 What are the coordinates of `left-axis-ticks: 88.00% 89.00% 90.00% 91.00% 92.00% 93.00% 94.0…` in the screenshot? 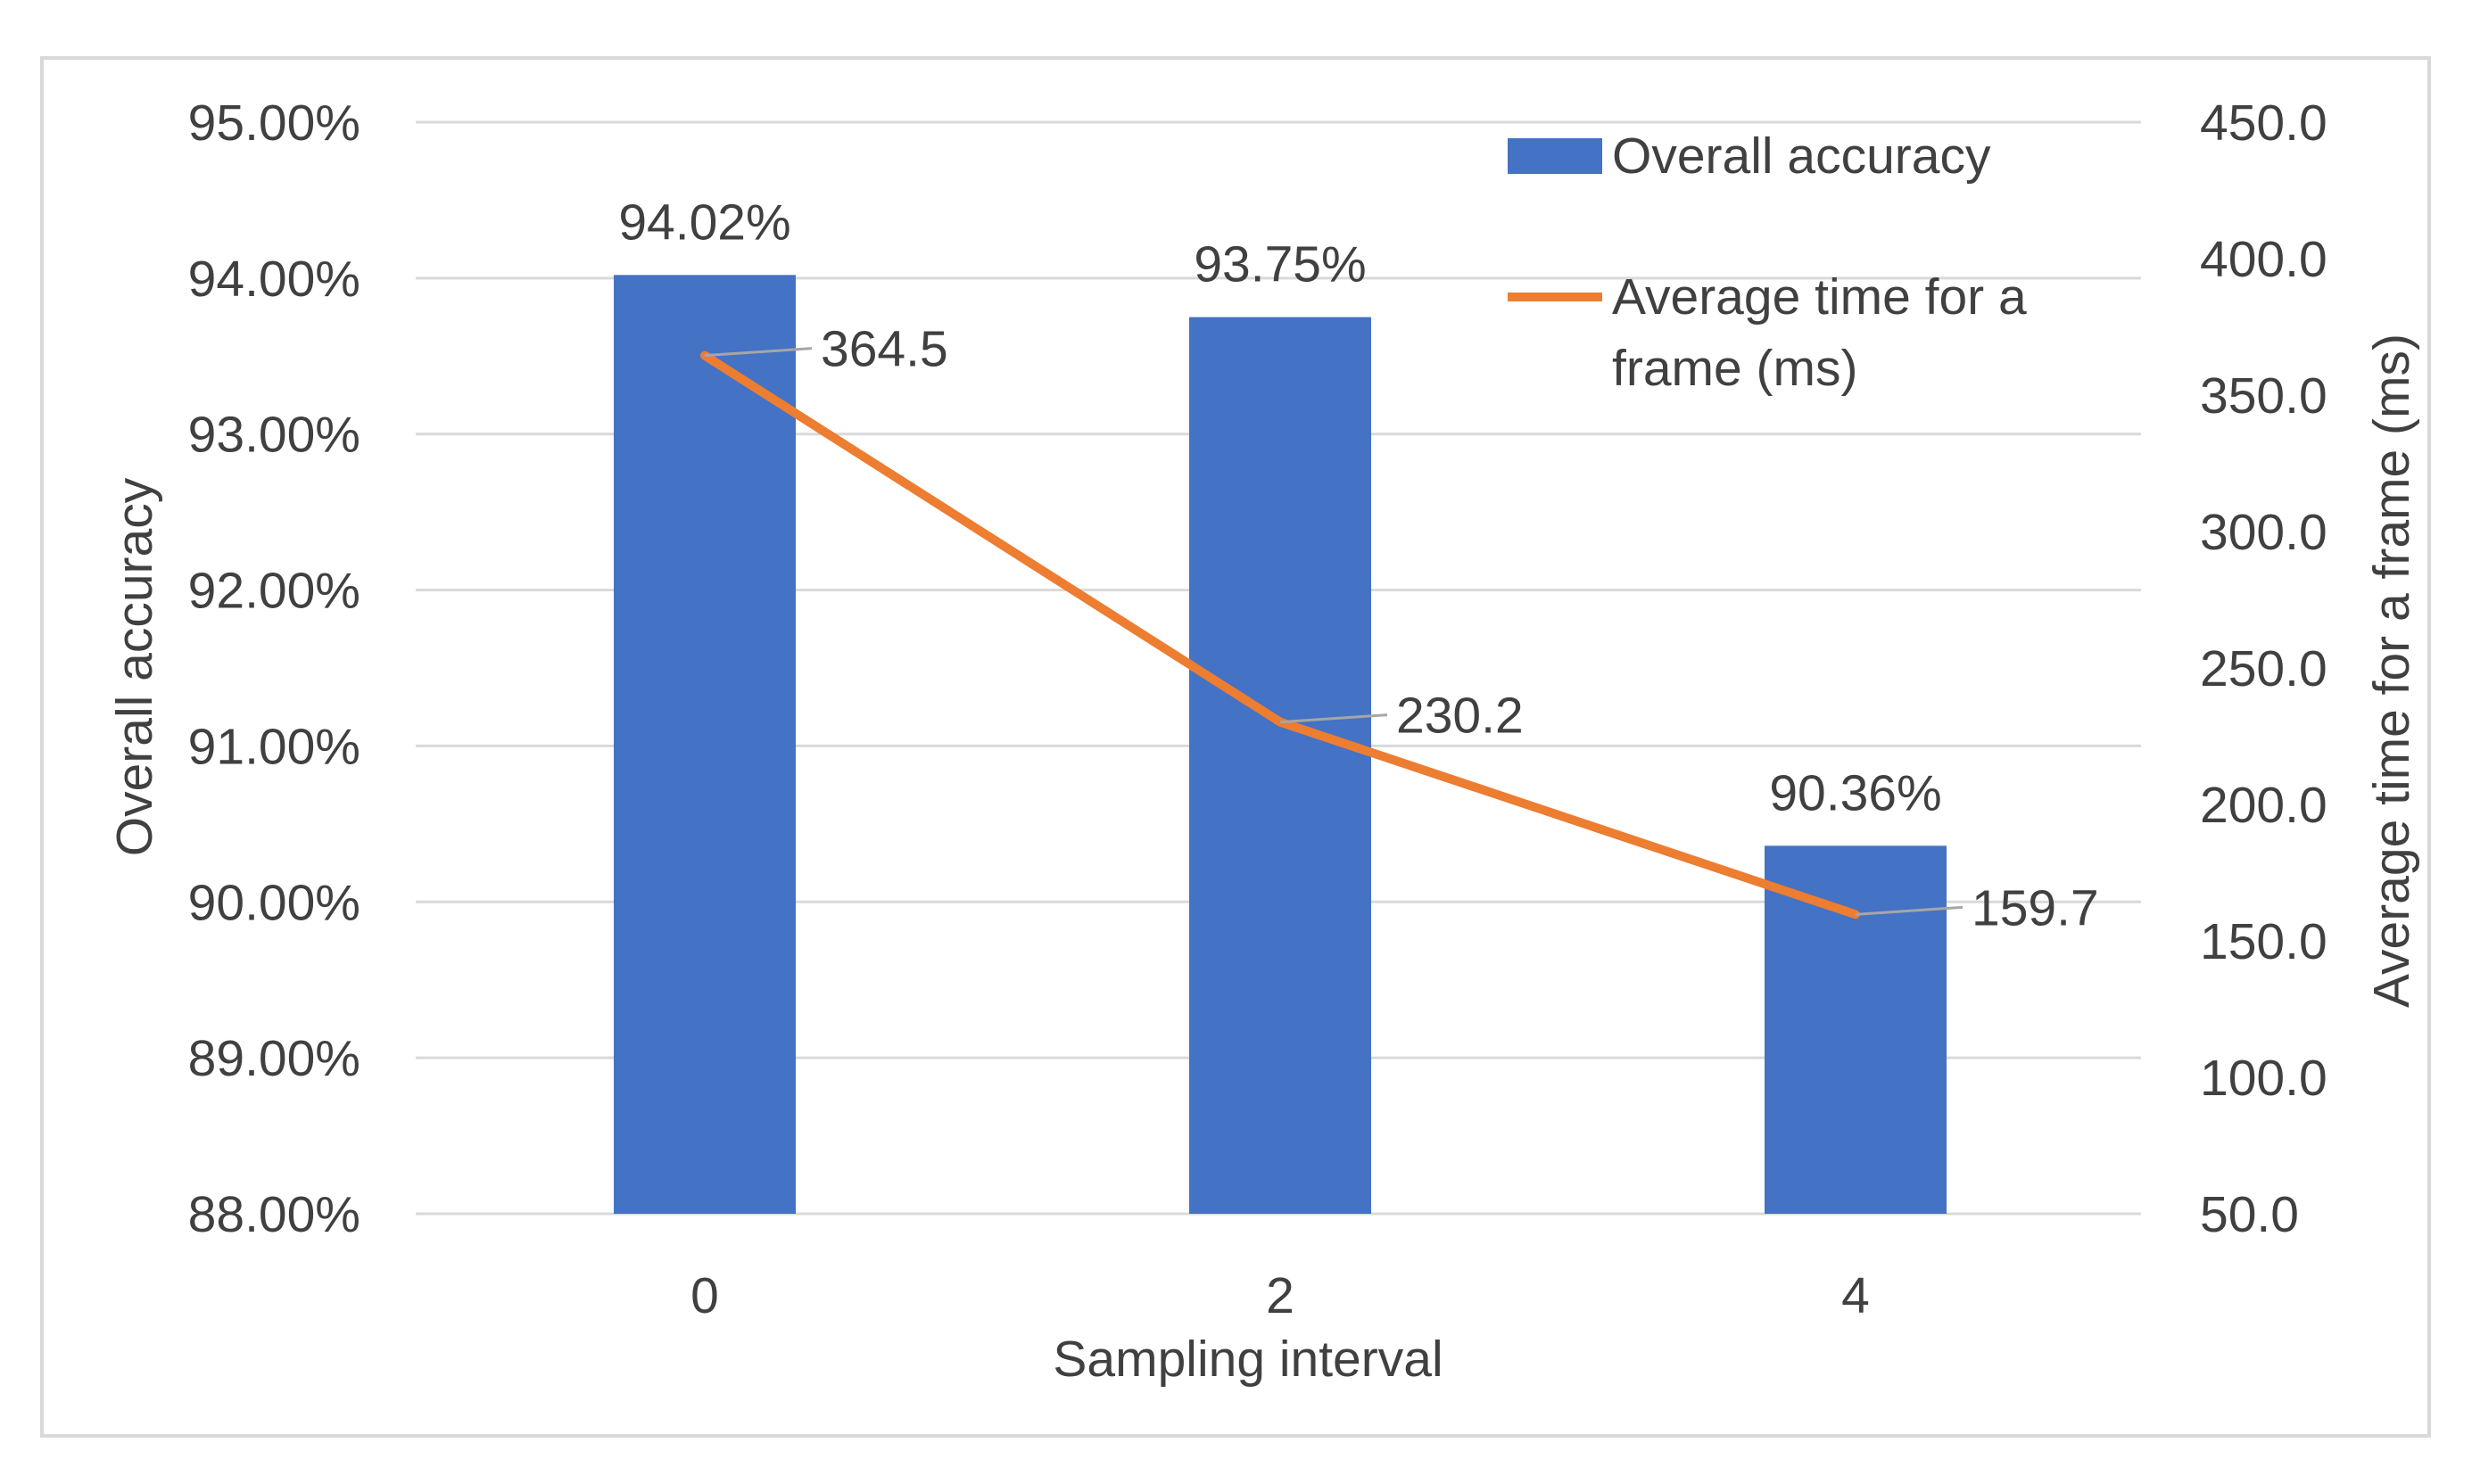 It's located at (274, 669).